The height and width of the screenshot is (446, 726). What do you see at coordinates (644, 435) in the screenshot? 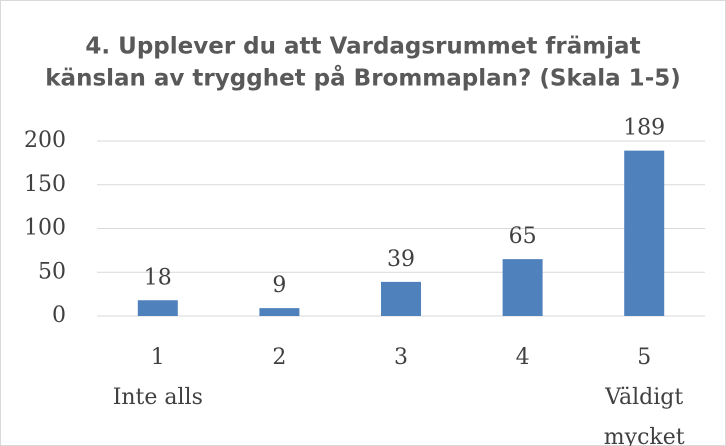
I see `x-tick-label: mycket` at bounding box center [644, 435].